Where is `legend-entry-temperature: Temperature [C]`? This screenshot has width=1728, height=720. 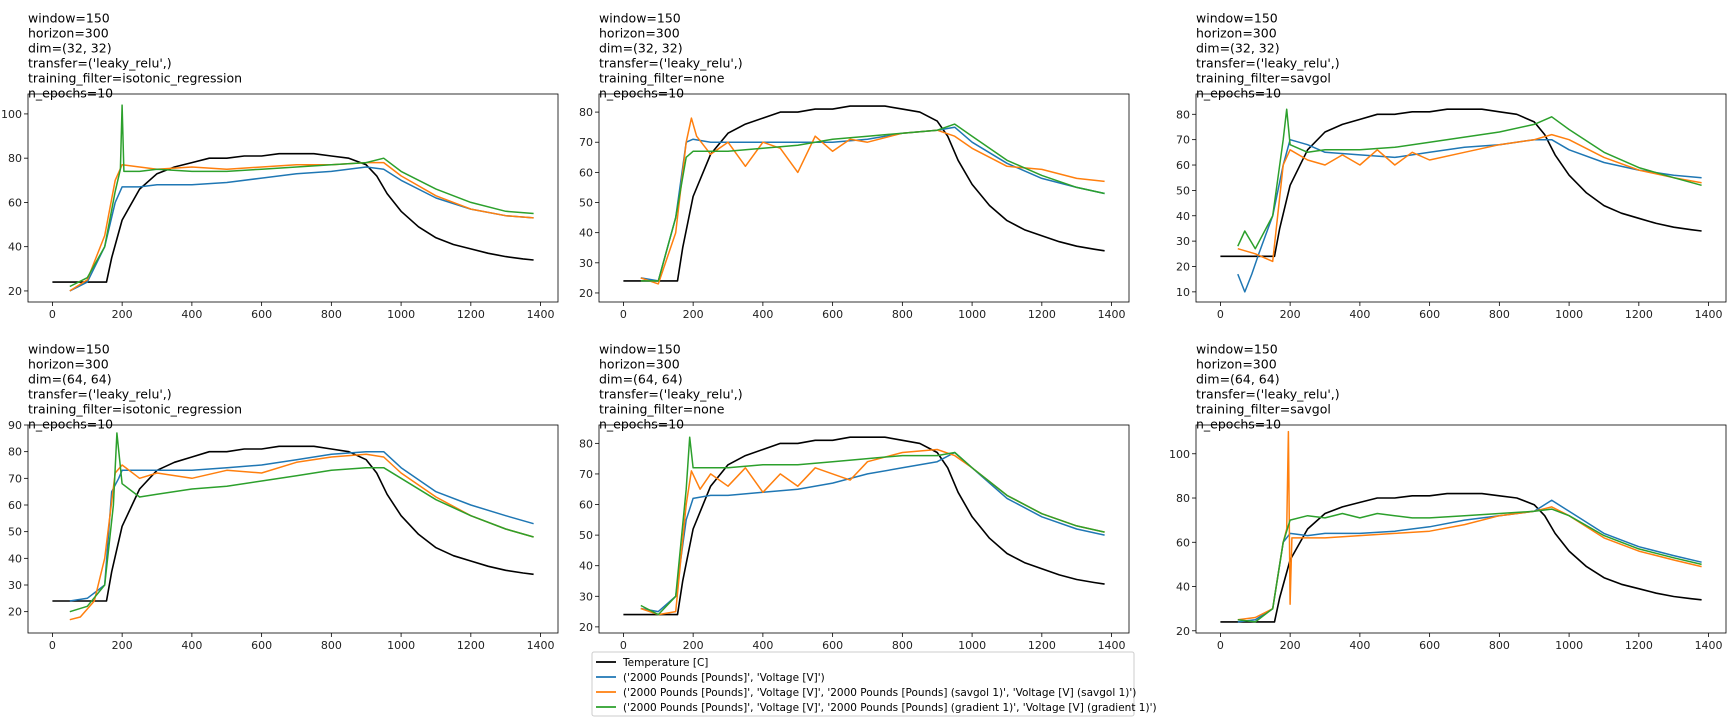 legend-entry-temperature: Temperature [C] is located at coordinates (665, 663).